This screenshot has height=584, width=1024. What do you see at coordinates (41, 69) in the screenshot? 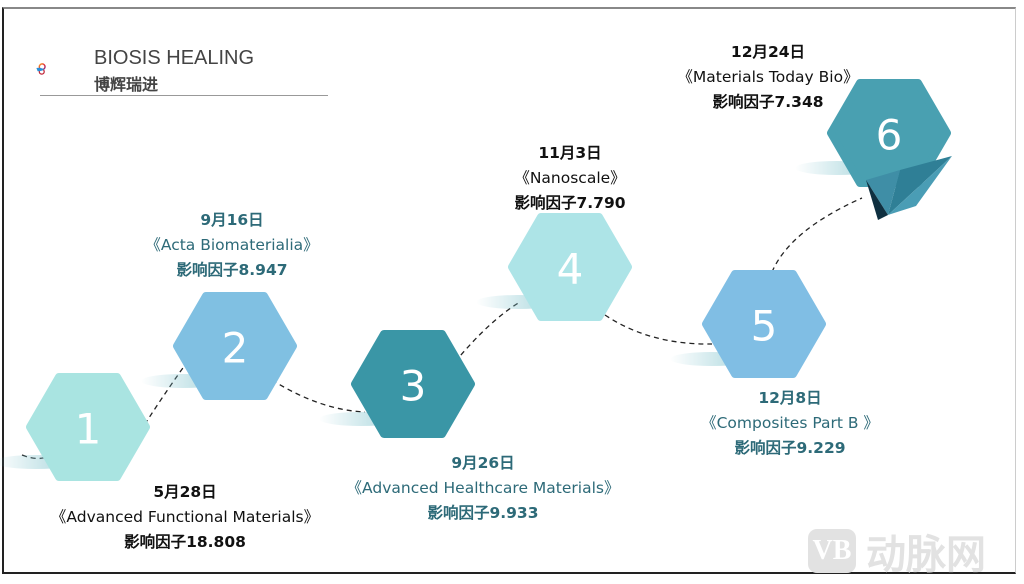
I see `logo-mark` at bounding box center [41, 69].